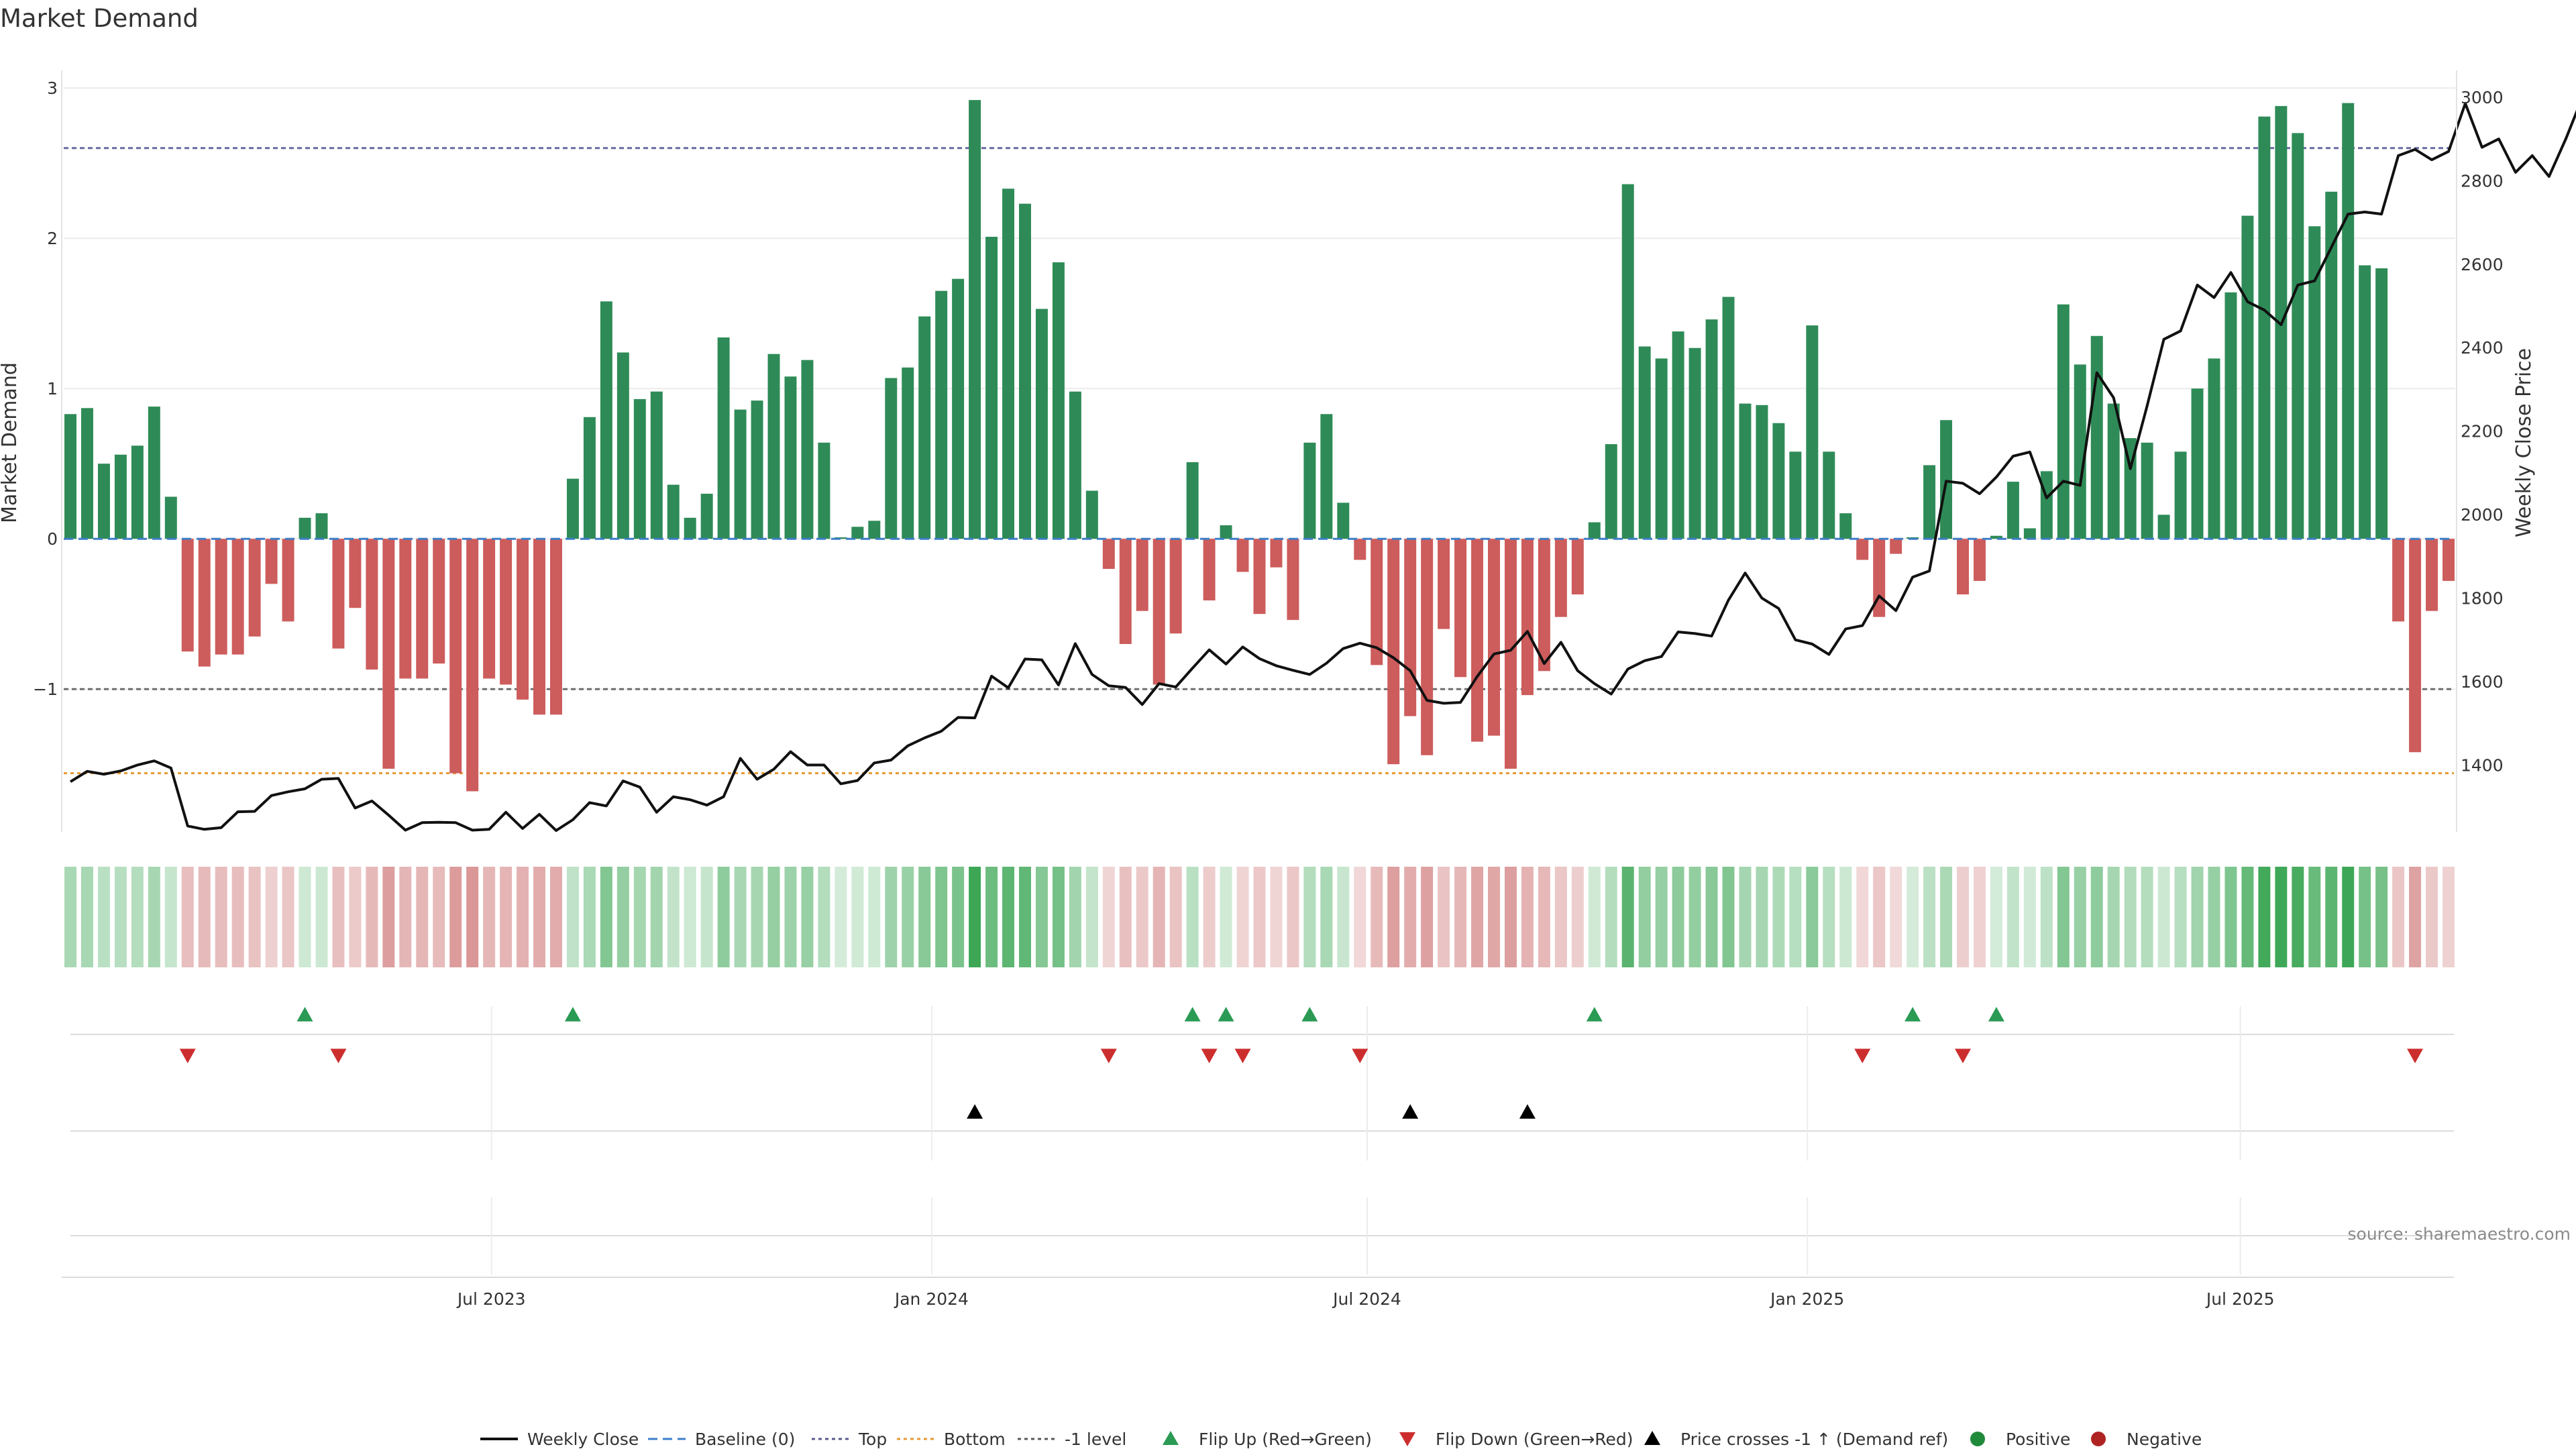 The width and height of the screenshot is (2576, 1449). Describe the element at coordinates (52, 388) in the screenshot. I see `y-tick-left: 1` at that location.